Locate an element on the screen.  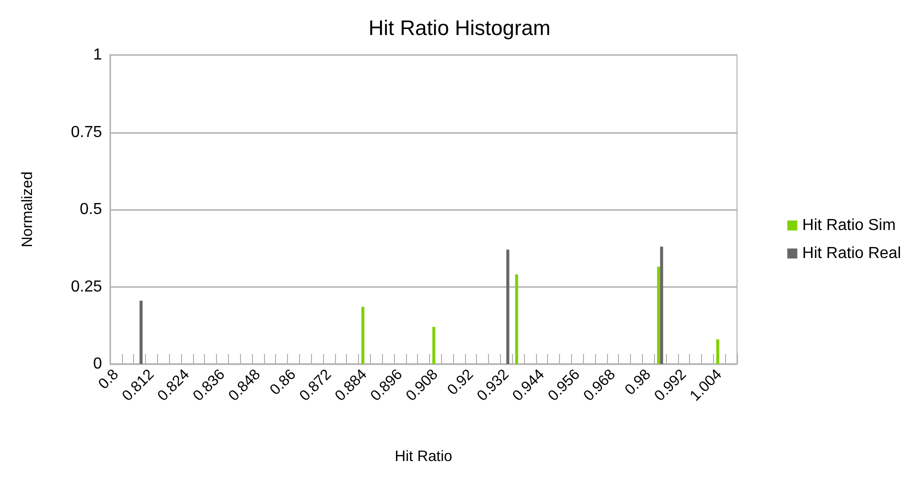
chart-title: Hit Ratio Histogram is located at coordinates (459, 28).